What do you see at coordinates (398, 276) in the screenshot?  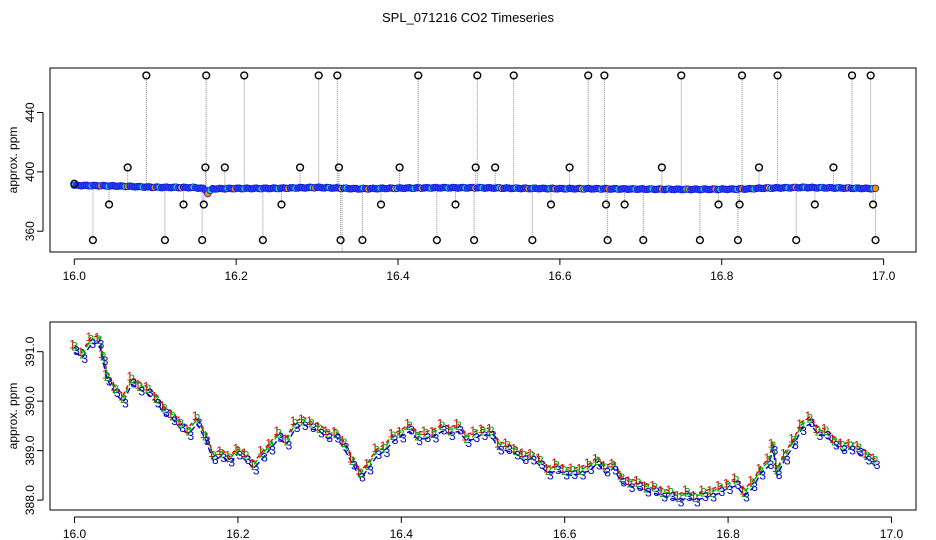 I see `top-x-tick-label: 16.4` at bounding box center [398, 276].